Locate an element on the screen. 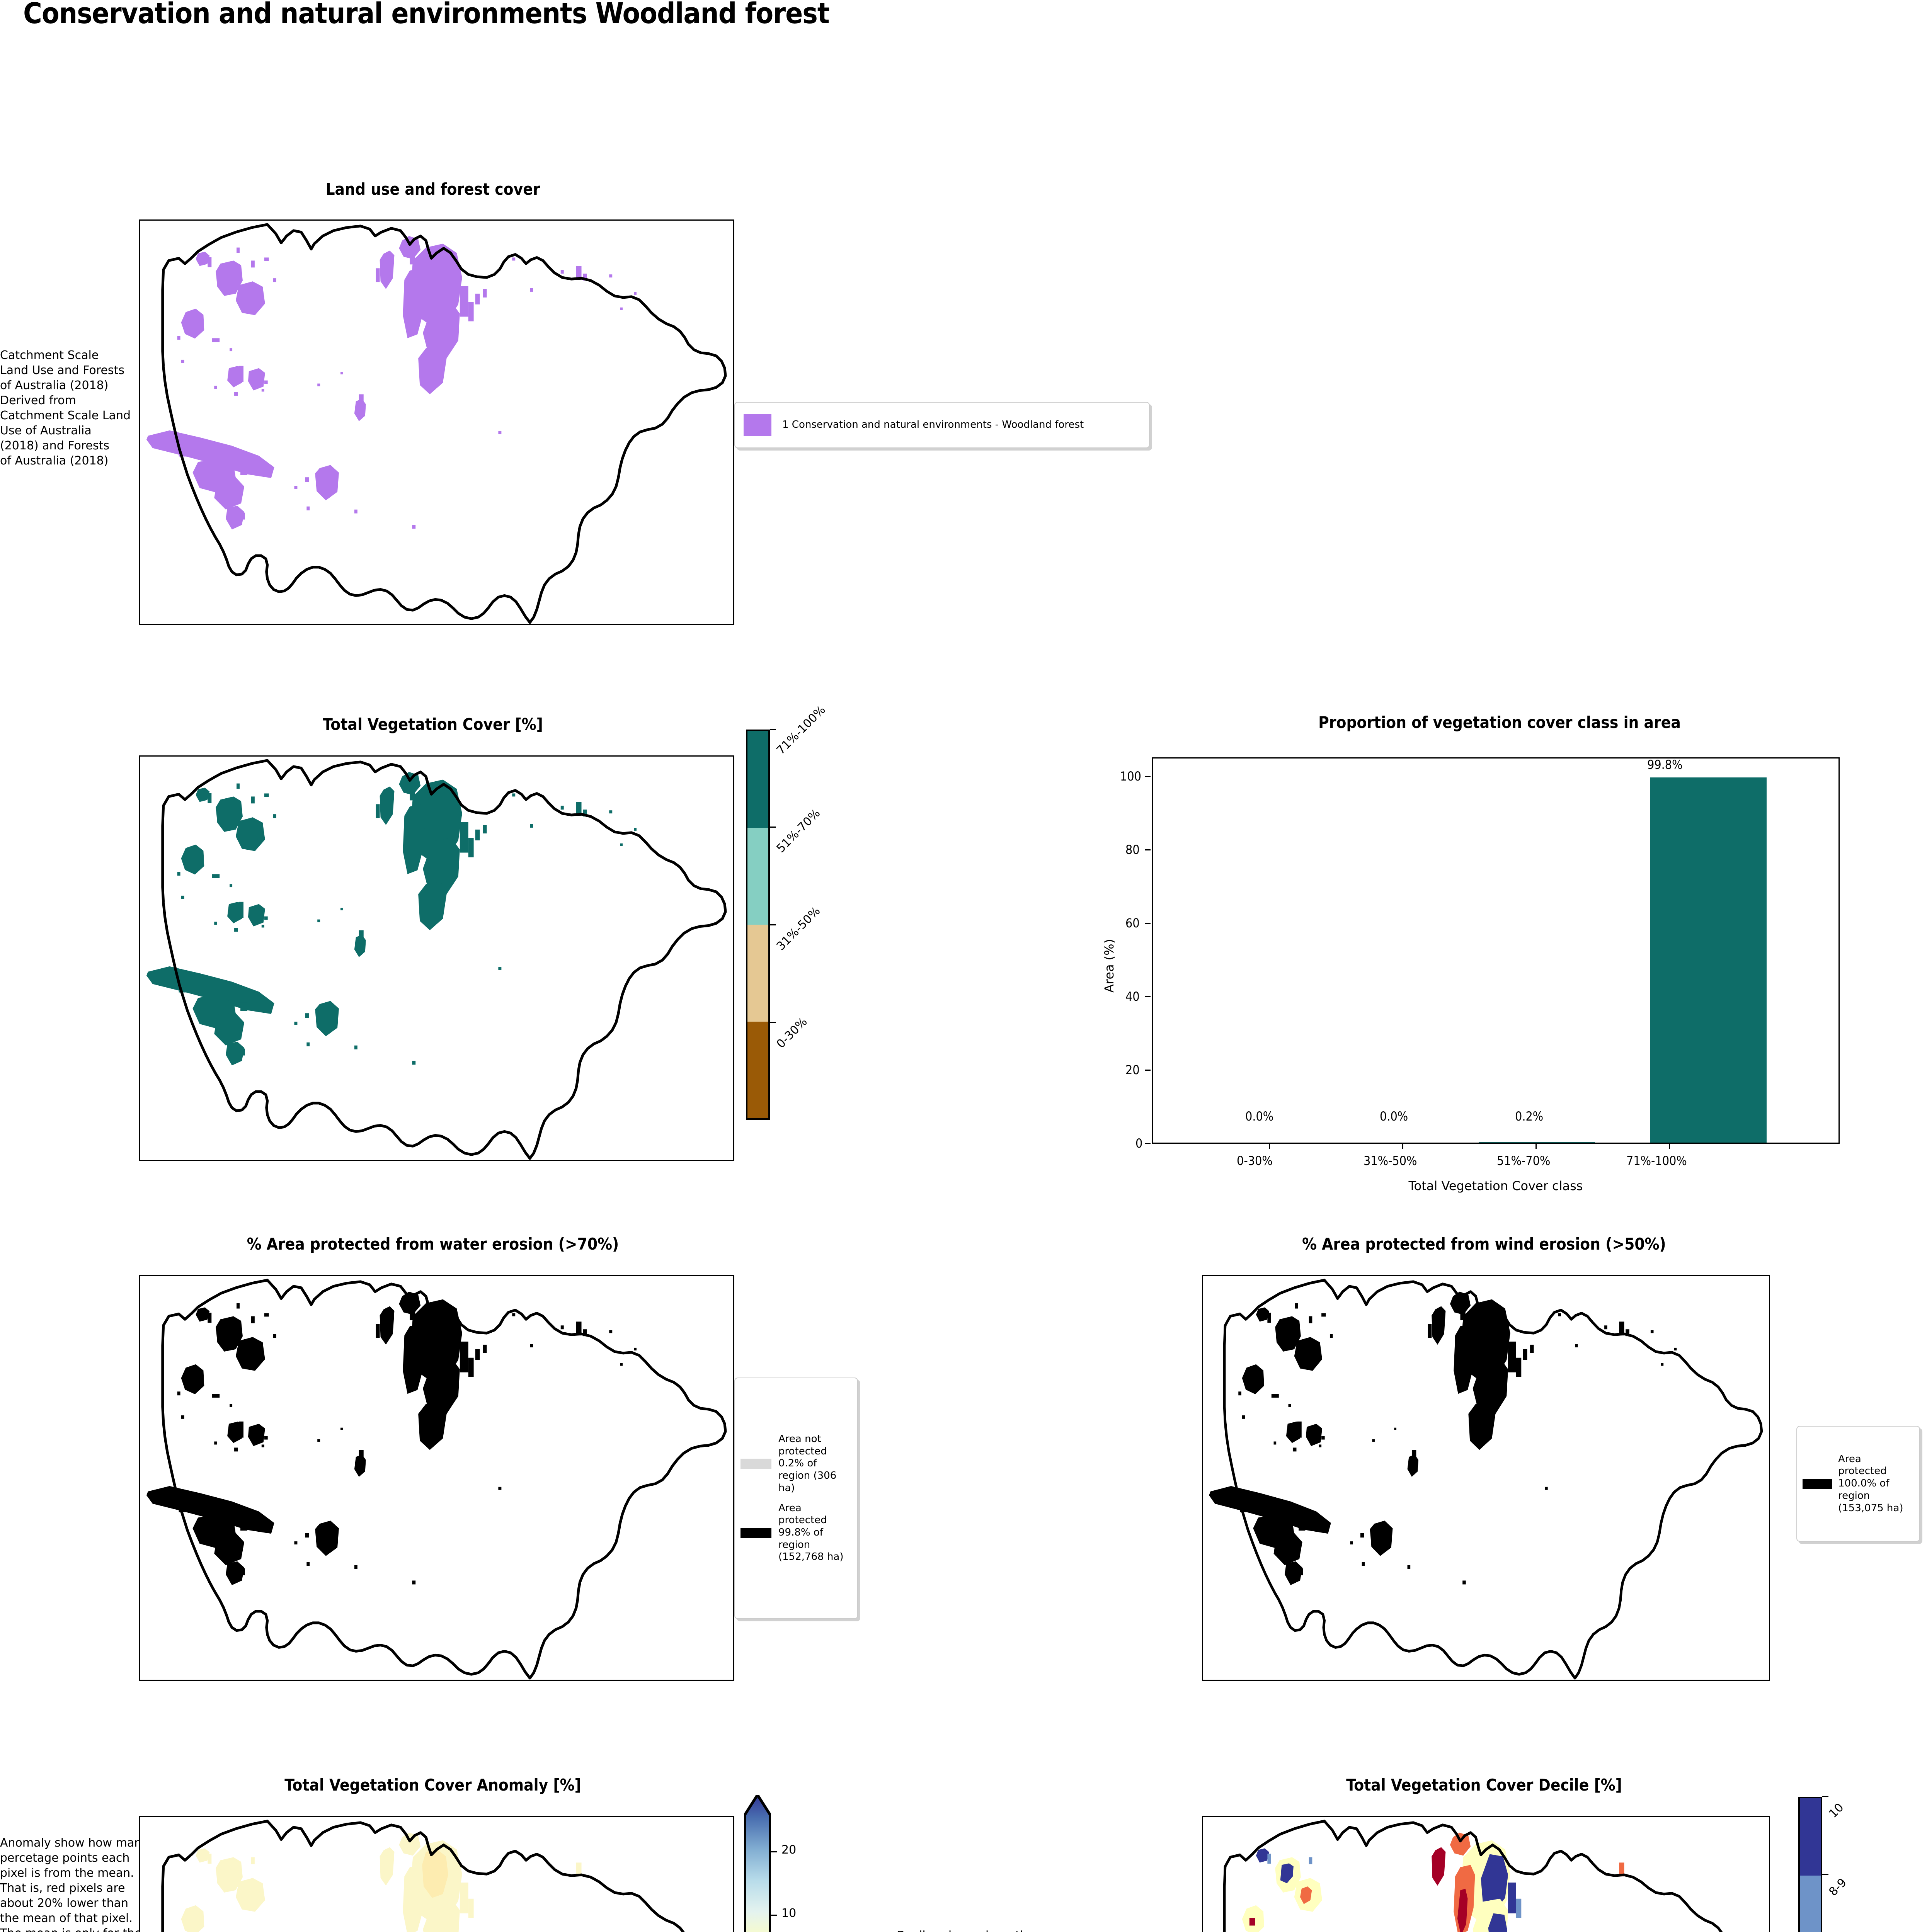 The image size is (1927, 1932). bar-value-31-50: 0.0% is located at coordinates (1394, 1116).